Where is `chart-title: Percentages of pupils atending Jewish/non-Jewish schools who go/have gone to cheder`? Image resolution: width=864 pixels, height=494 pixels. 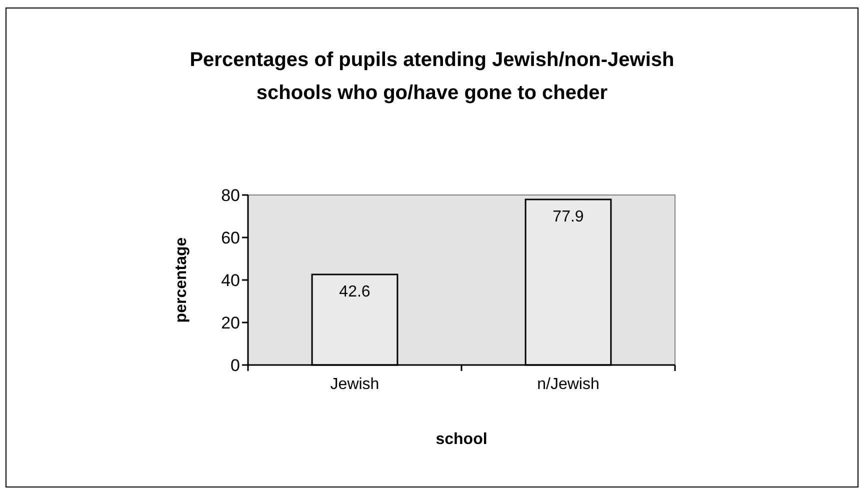
chart-title: Percentages of pupils atending Jewish/non-Jewish schools who go/have gone to cheder is located at coordinates (432, 76).